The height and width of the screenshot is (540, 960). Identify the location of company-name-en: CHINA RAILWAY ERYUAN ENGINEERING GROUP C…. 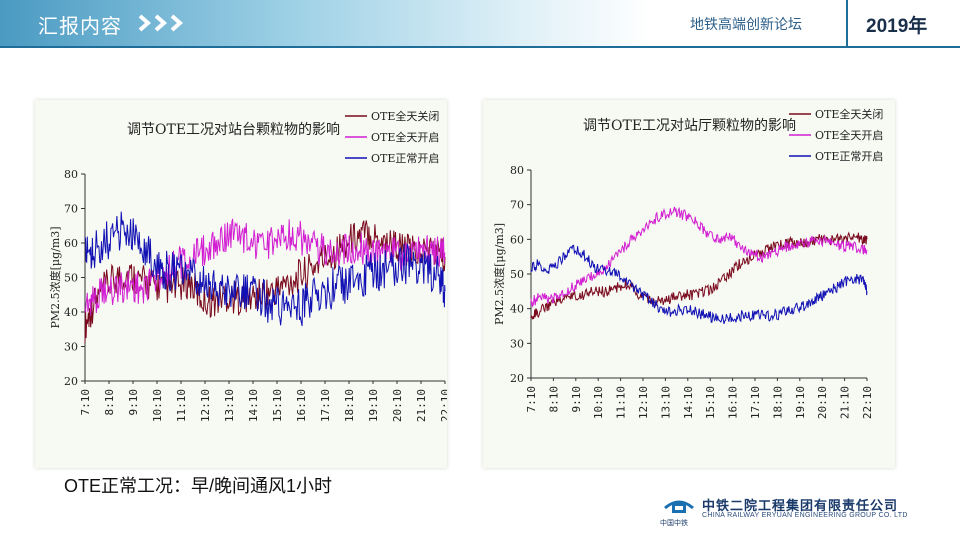
(805, 515).